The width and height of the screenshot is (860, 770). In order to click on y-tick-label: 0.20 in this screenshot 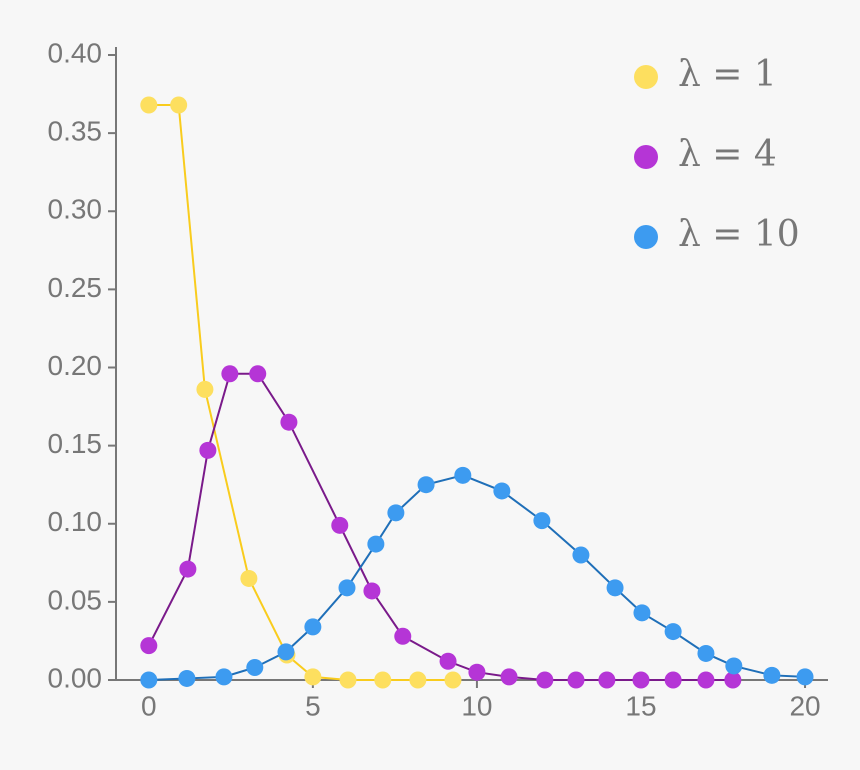, I will do `click(75, 365)`.